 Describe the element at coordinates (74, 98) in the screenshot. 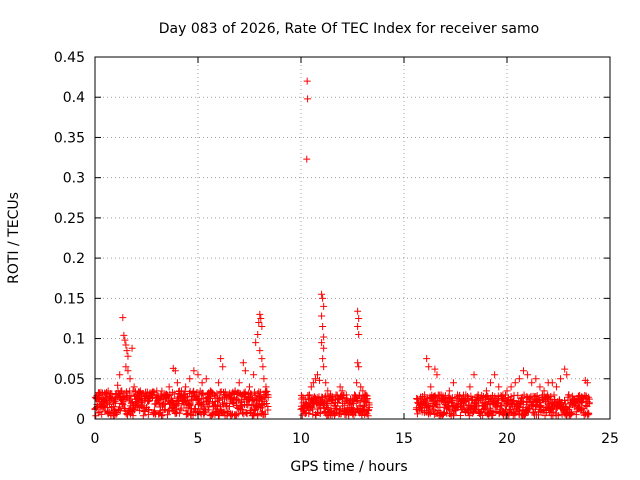

I see `y-tick-label: 0.4` at that location.